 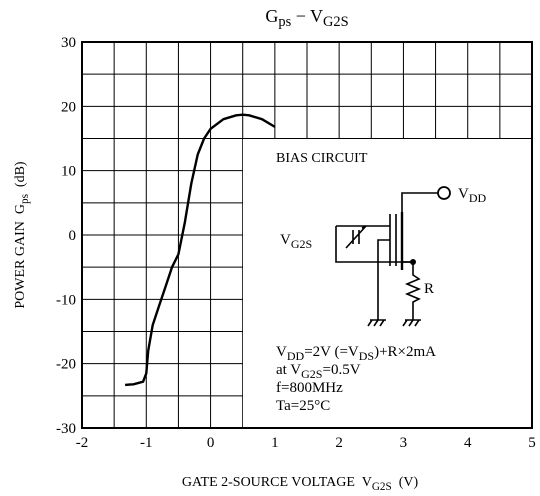 What do you see at coordinates (66, 300) in the screenshot?
I see `y-tick-label: -10` at bounding box center [66, 300].